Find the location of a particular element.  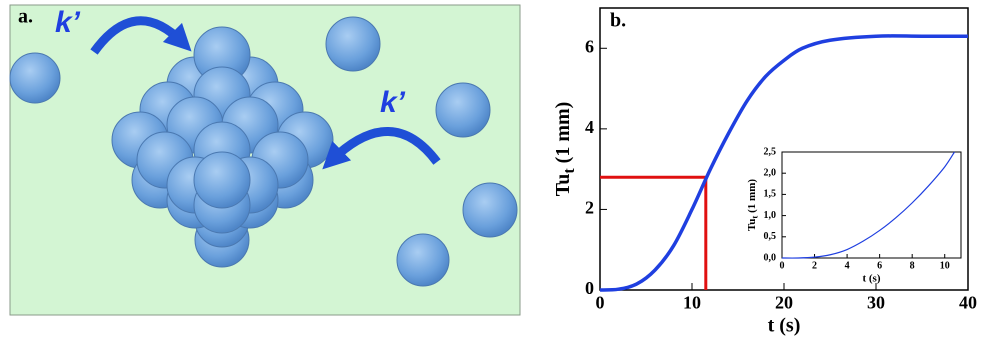

plot-frame is located at coordinates (871, 205).